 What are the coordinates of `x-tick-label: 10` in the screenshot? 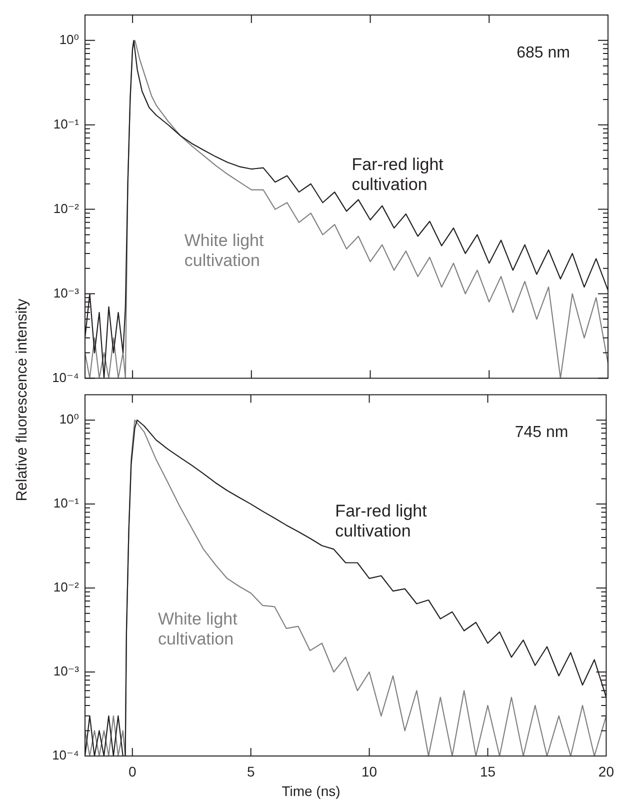 It's located at (370, 771).